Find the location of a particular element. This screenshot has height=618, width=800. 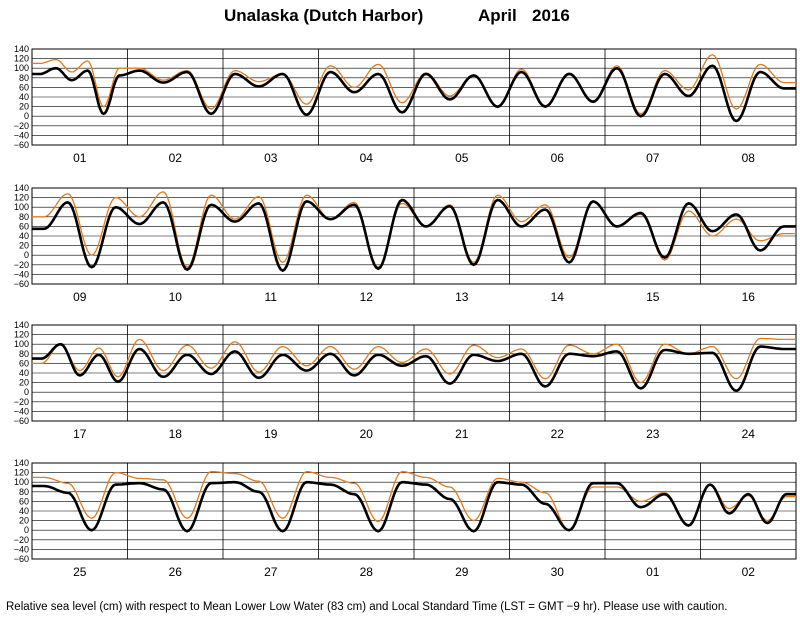

day-label: 29 is located at coordinates (462, 572).